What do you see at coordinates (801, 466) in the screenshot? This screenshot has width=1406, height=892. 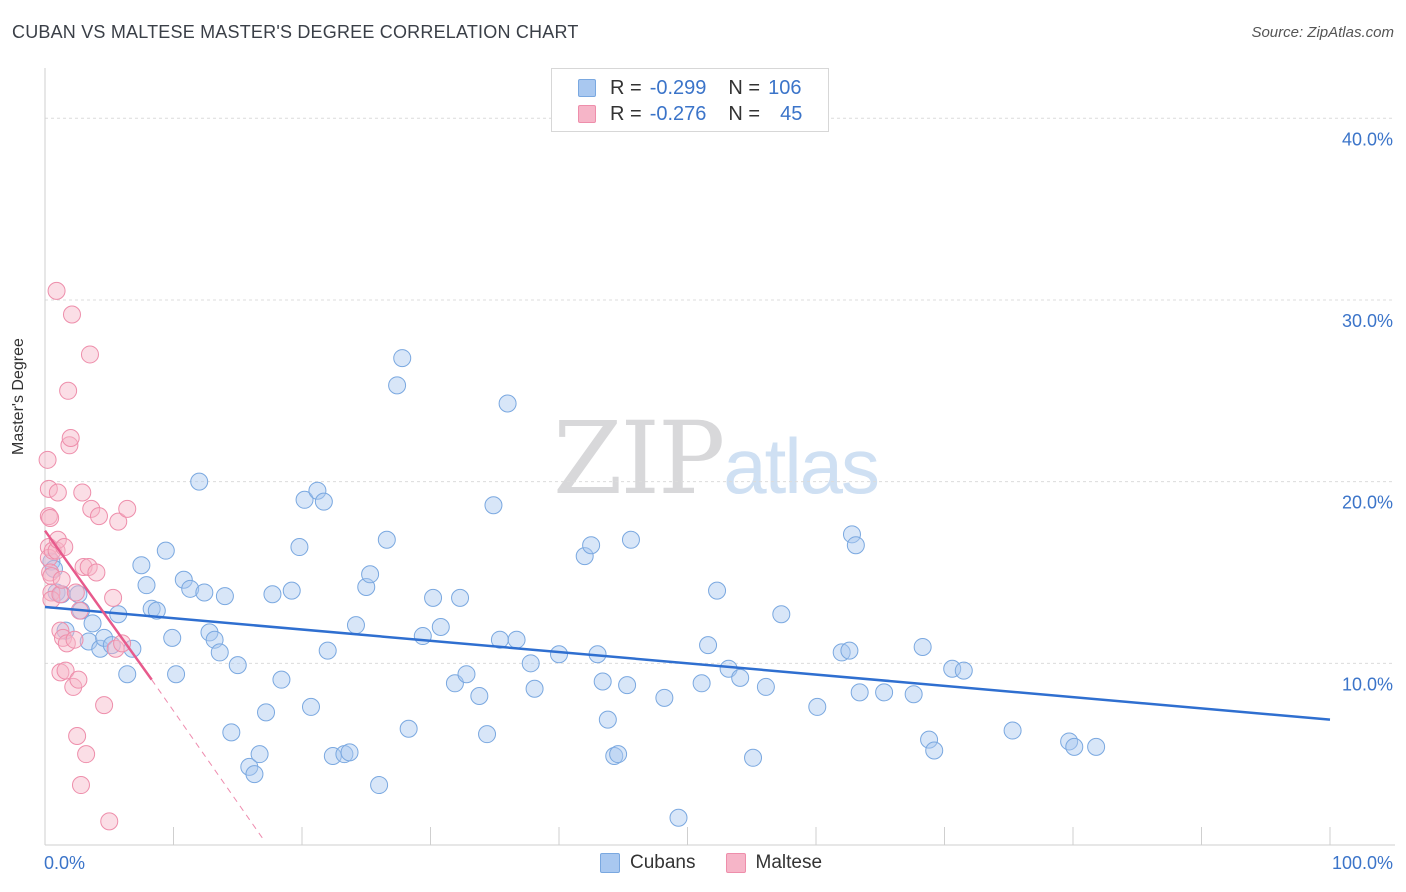 I see `watermark-atlas: atlas` at bounding box center [801, 466].